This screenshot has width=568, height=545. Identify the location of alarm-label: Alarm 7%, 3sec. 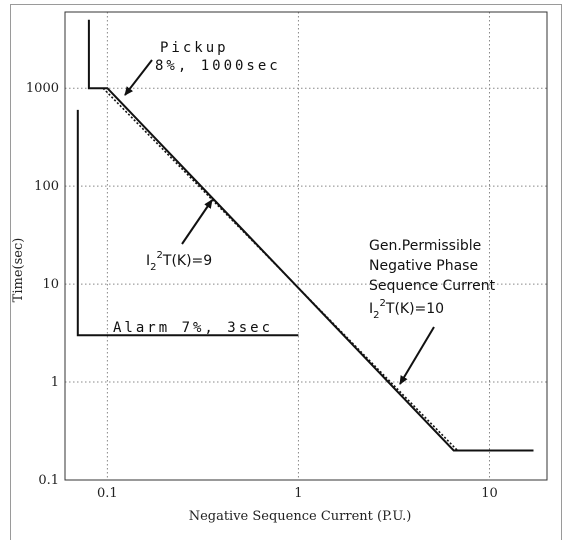
(193, 328).